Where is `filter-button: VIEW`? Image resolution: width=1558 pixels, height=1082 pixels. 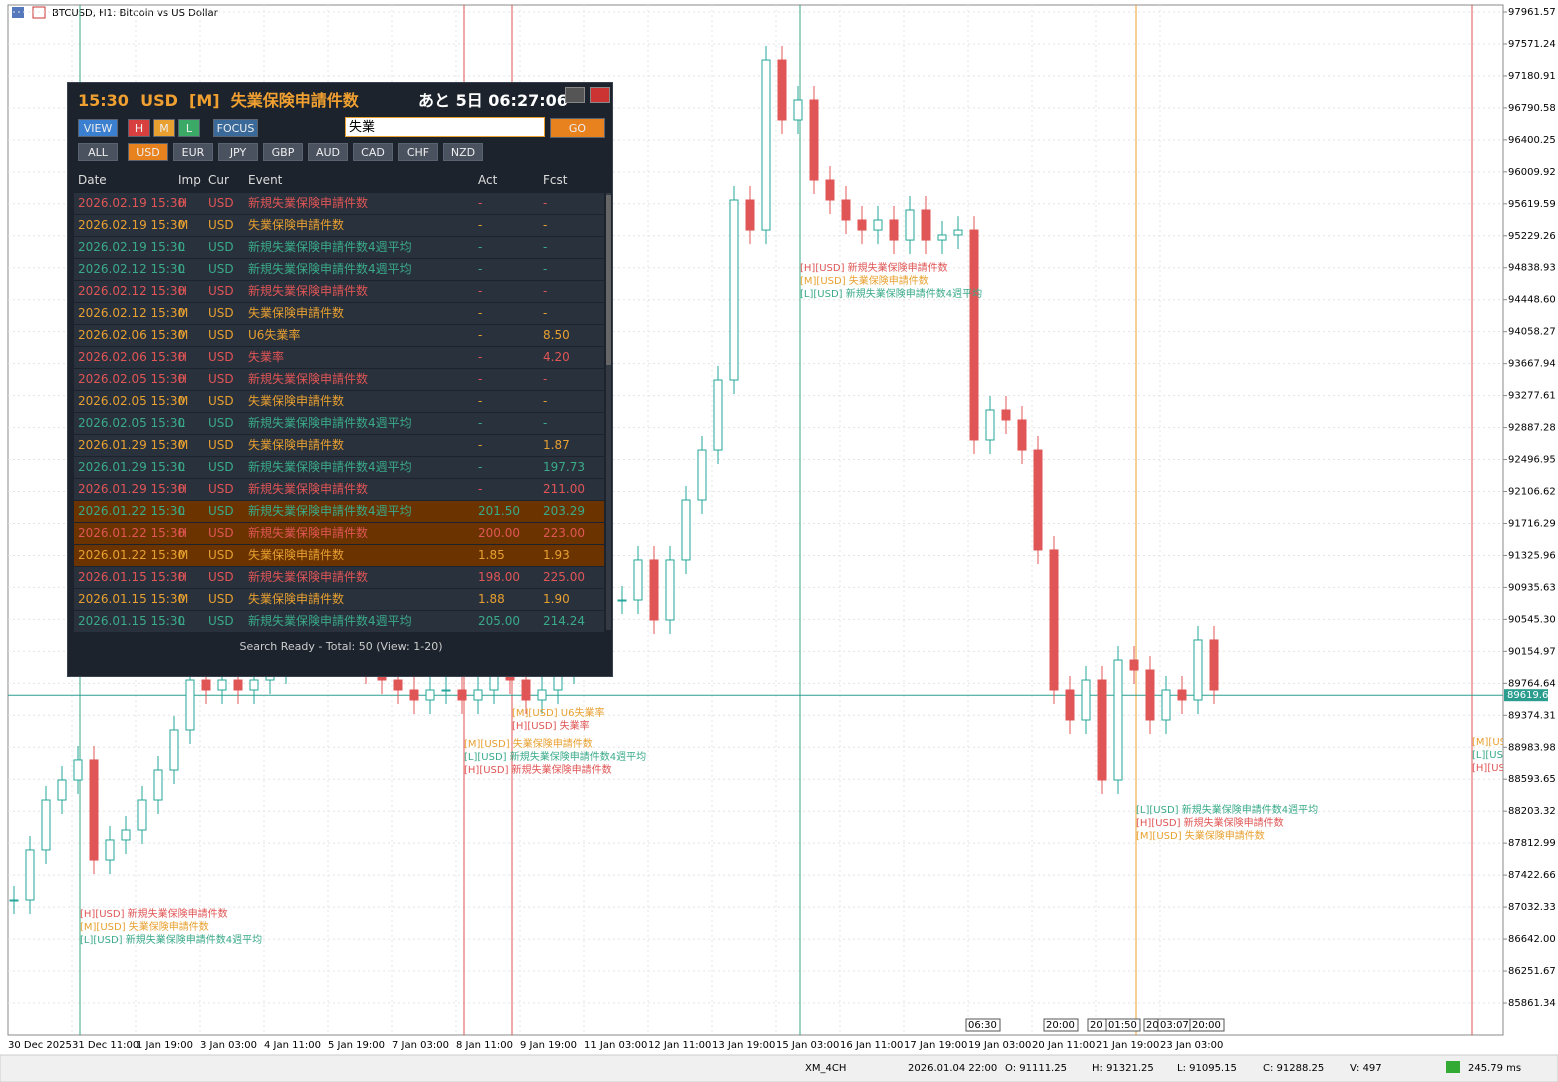
filter-button: VIEW is located at coordinates (98, 128).